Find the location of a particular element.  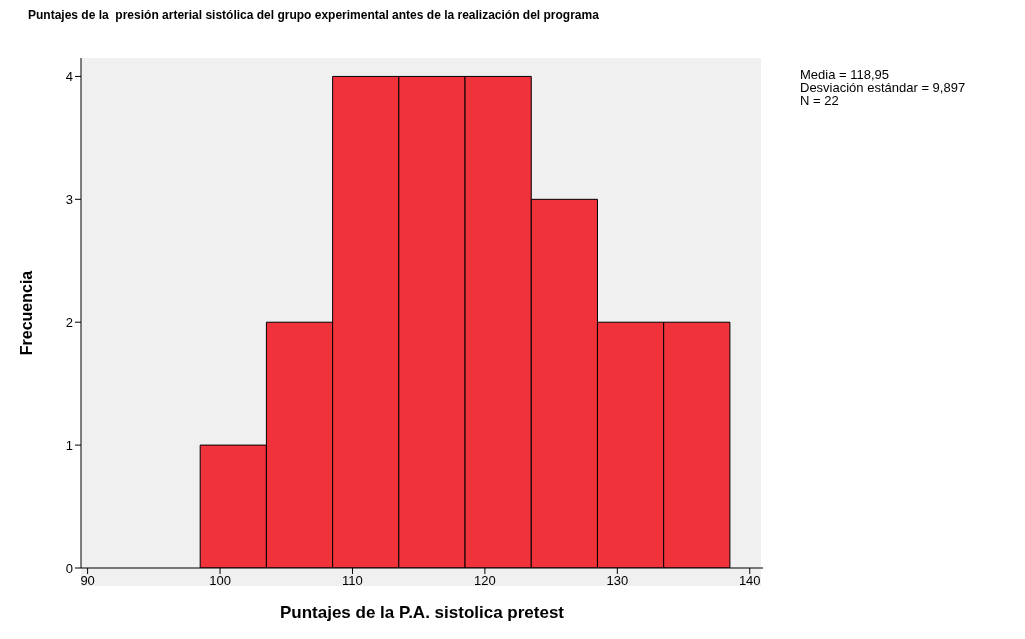

x-tick-label: 130 is located at coordinates (617, 581).